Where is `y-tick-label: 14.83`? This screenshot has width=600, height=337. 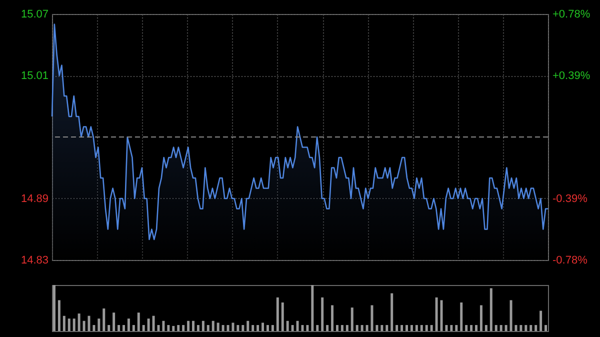 y-tick-label: 14.83 is located at coordinates (34, 260).